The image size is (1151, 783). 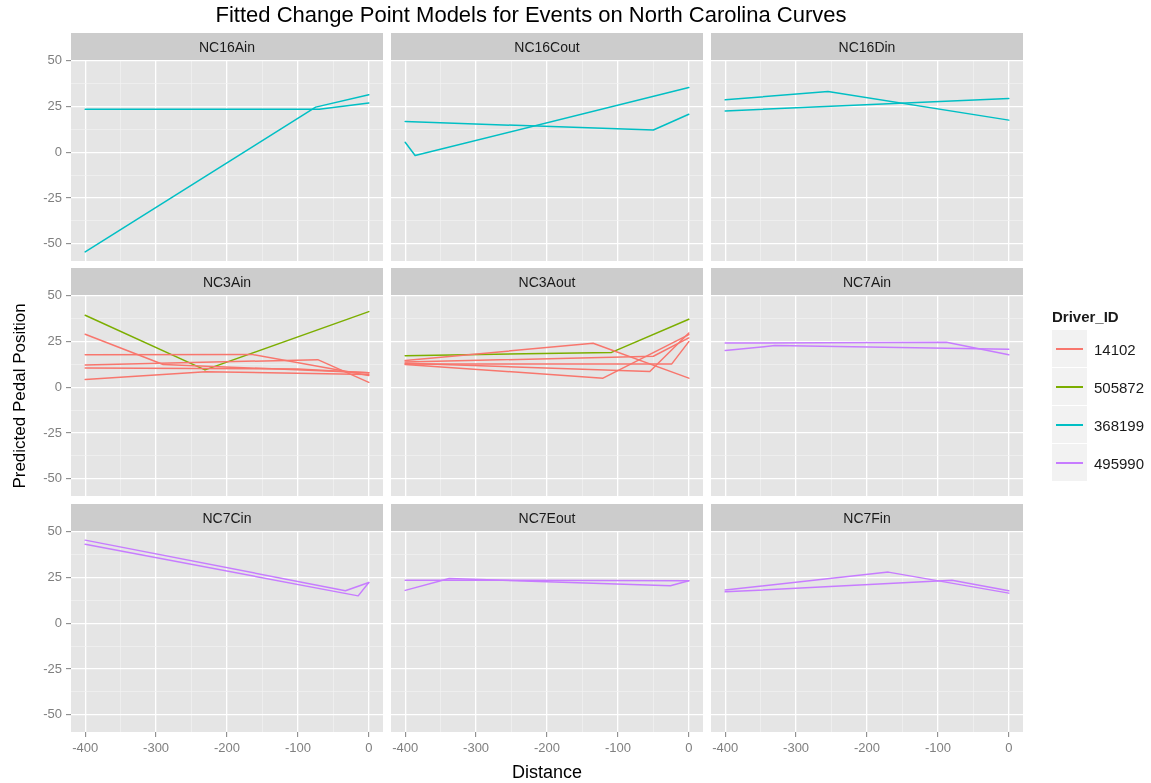 What do you see at coordinates (867, 517) in the screenshot?
I see `chart-subtitle: NC7Fin` at bounding box center [867, 517].